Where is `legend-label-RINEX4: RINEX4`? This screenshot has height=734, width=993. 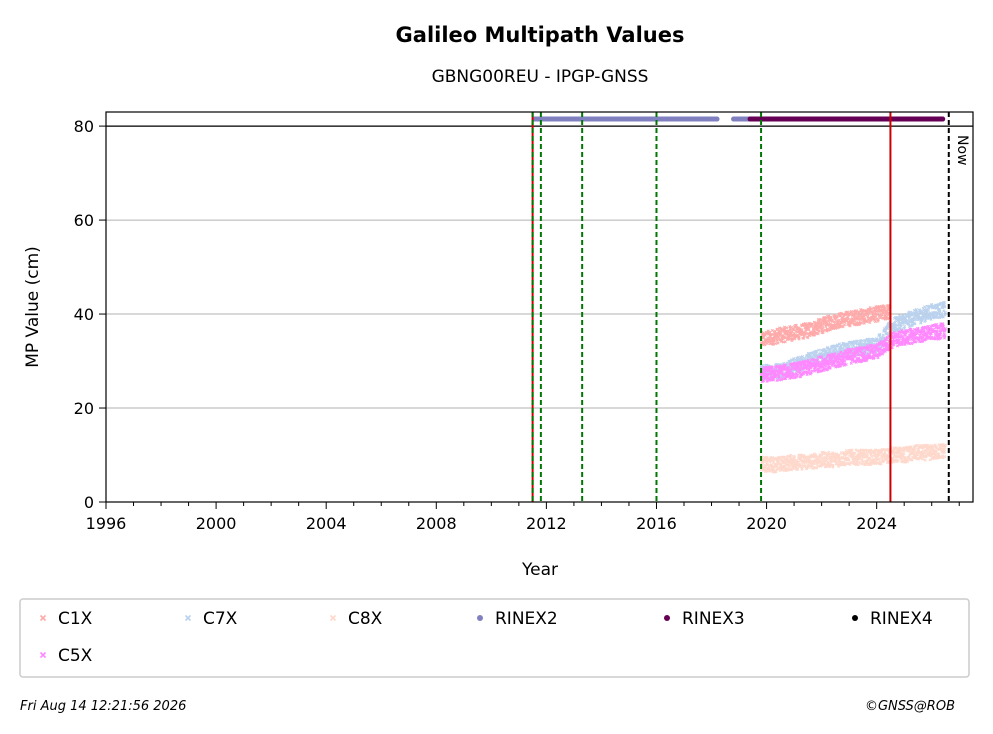 legend-label-RINEX4: RINEX4 is located at coordinates (901, 619).